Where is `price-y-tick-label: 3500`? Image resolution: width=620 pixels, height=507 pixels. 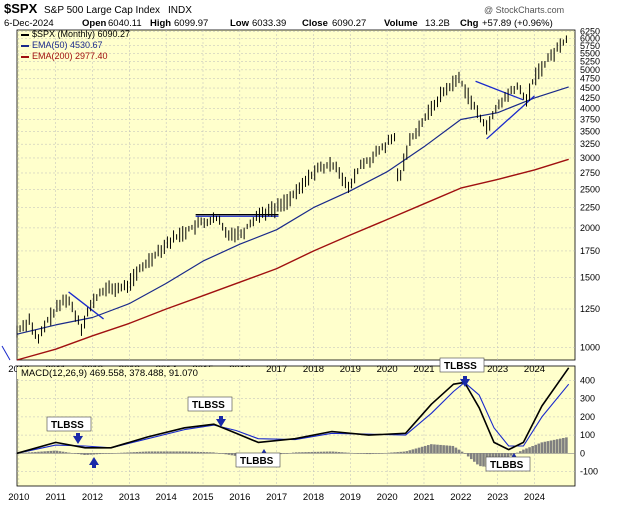
price-y-tick-label: 3500 is located at coordinates (590, 131).